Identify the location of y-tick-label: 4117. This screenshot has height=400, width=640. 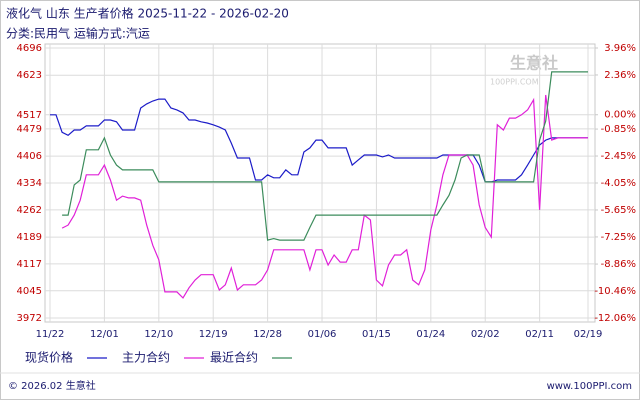
(29, 264).